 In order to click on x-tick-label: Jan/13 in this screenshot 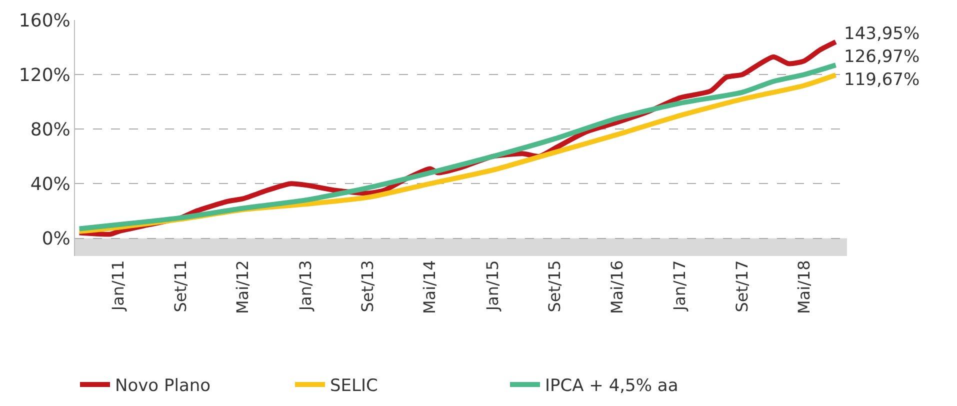, I will do `click(305, 286)`.